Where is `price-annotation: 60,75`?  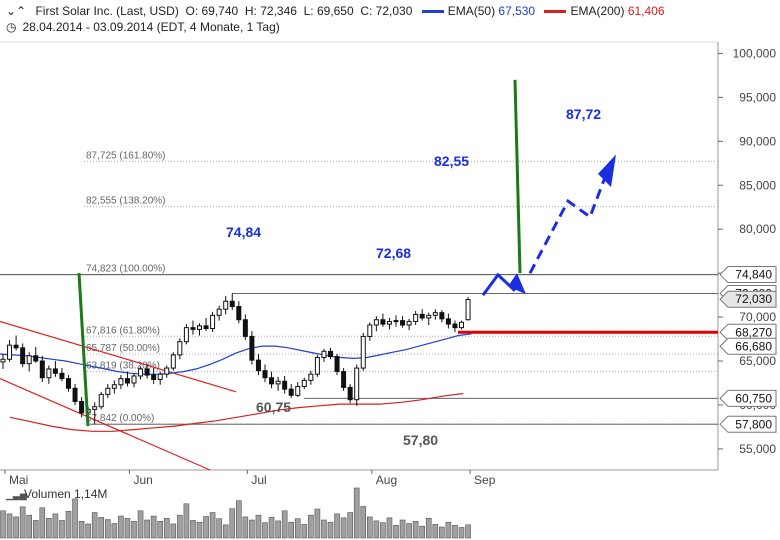 price-annotation: 60,75 is located at coordinates (273, 407).